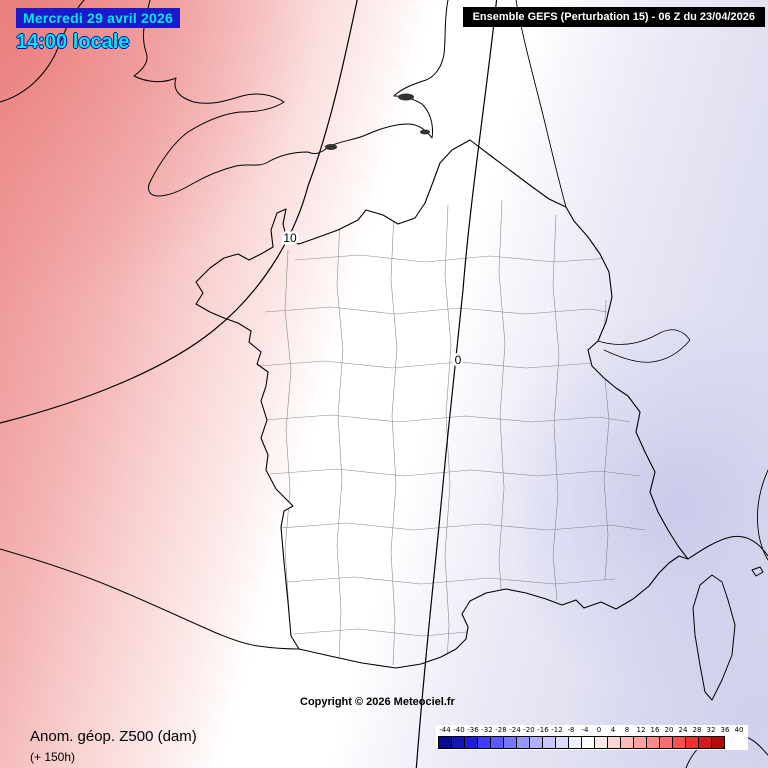  Describe the element at coordinates (627, 730) in the screenshot. I see `legend-value: 8` at that location.